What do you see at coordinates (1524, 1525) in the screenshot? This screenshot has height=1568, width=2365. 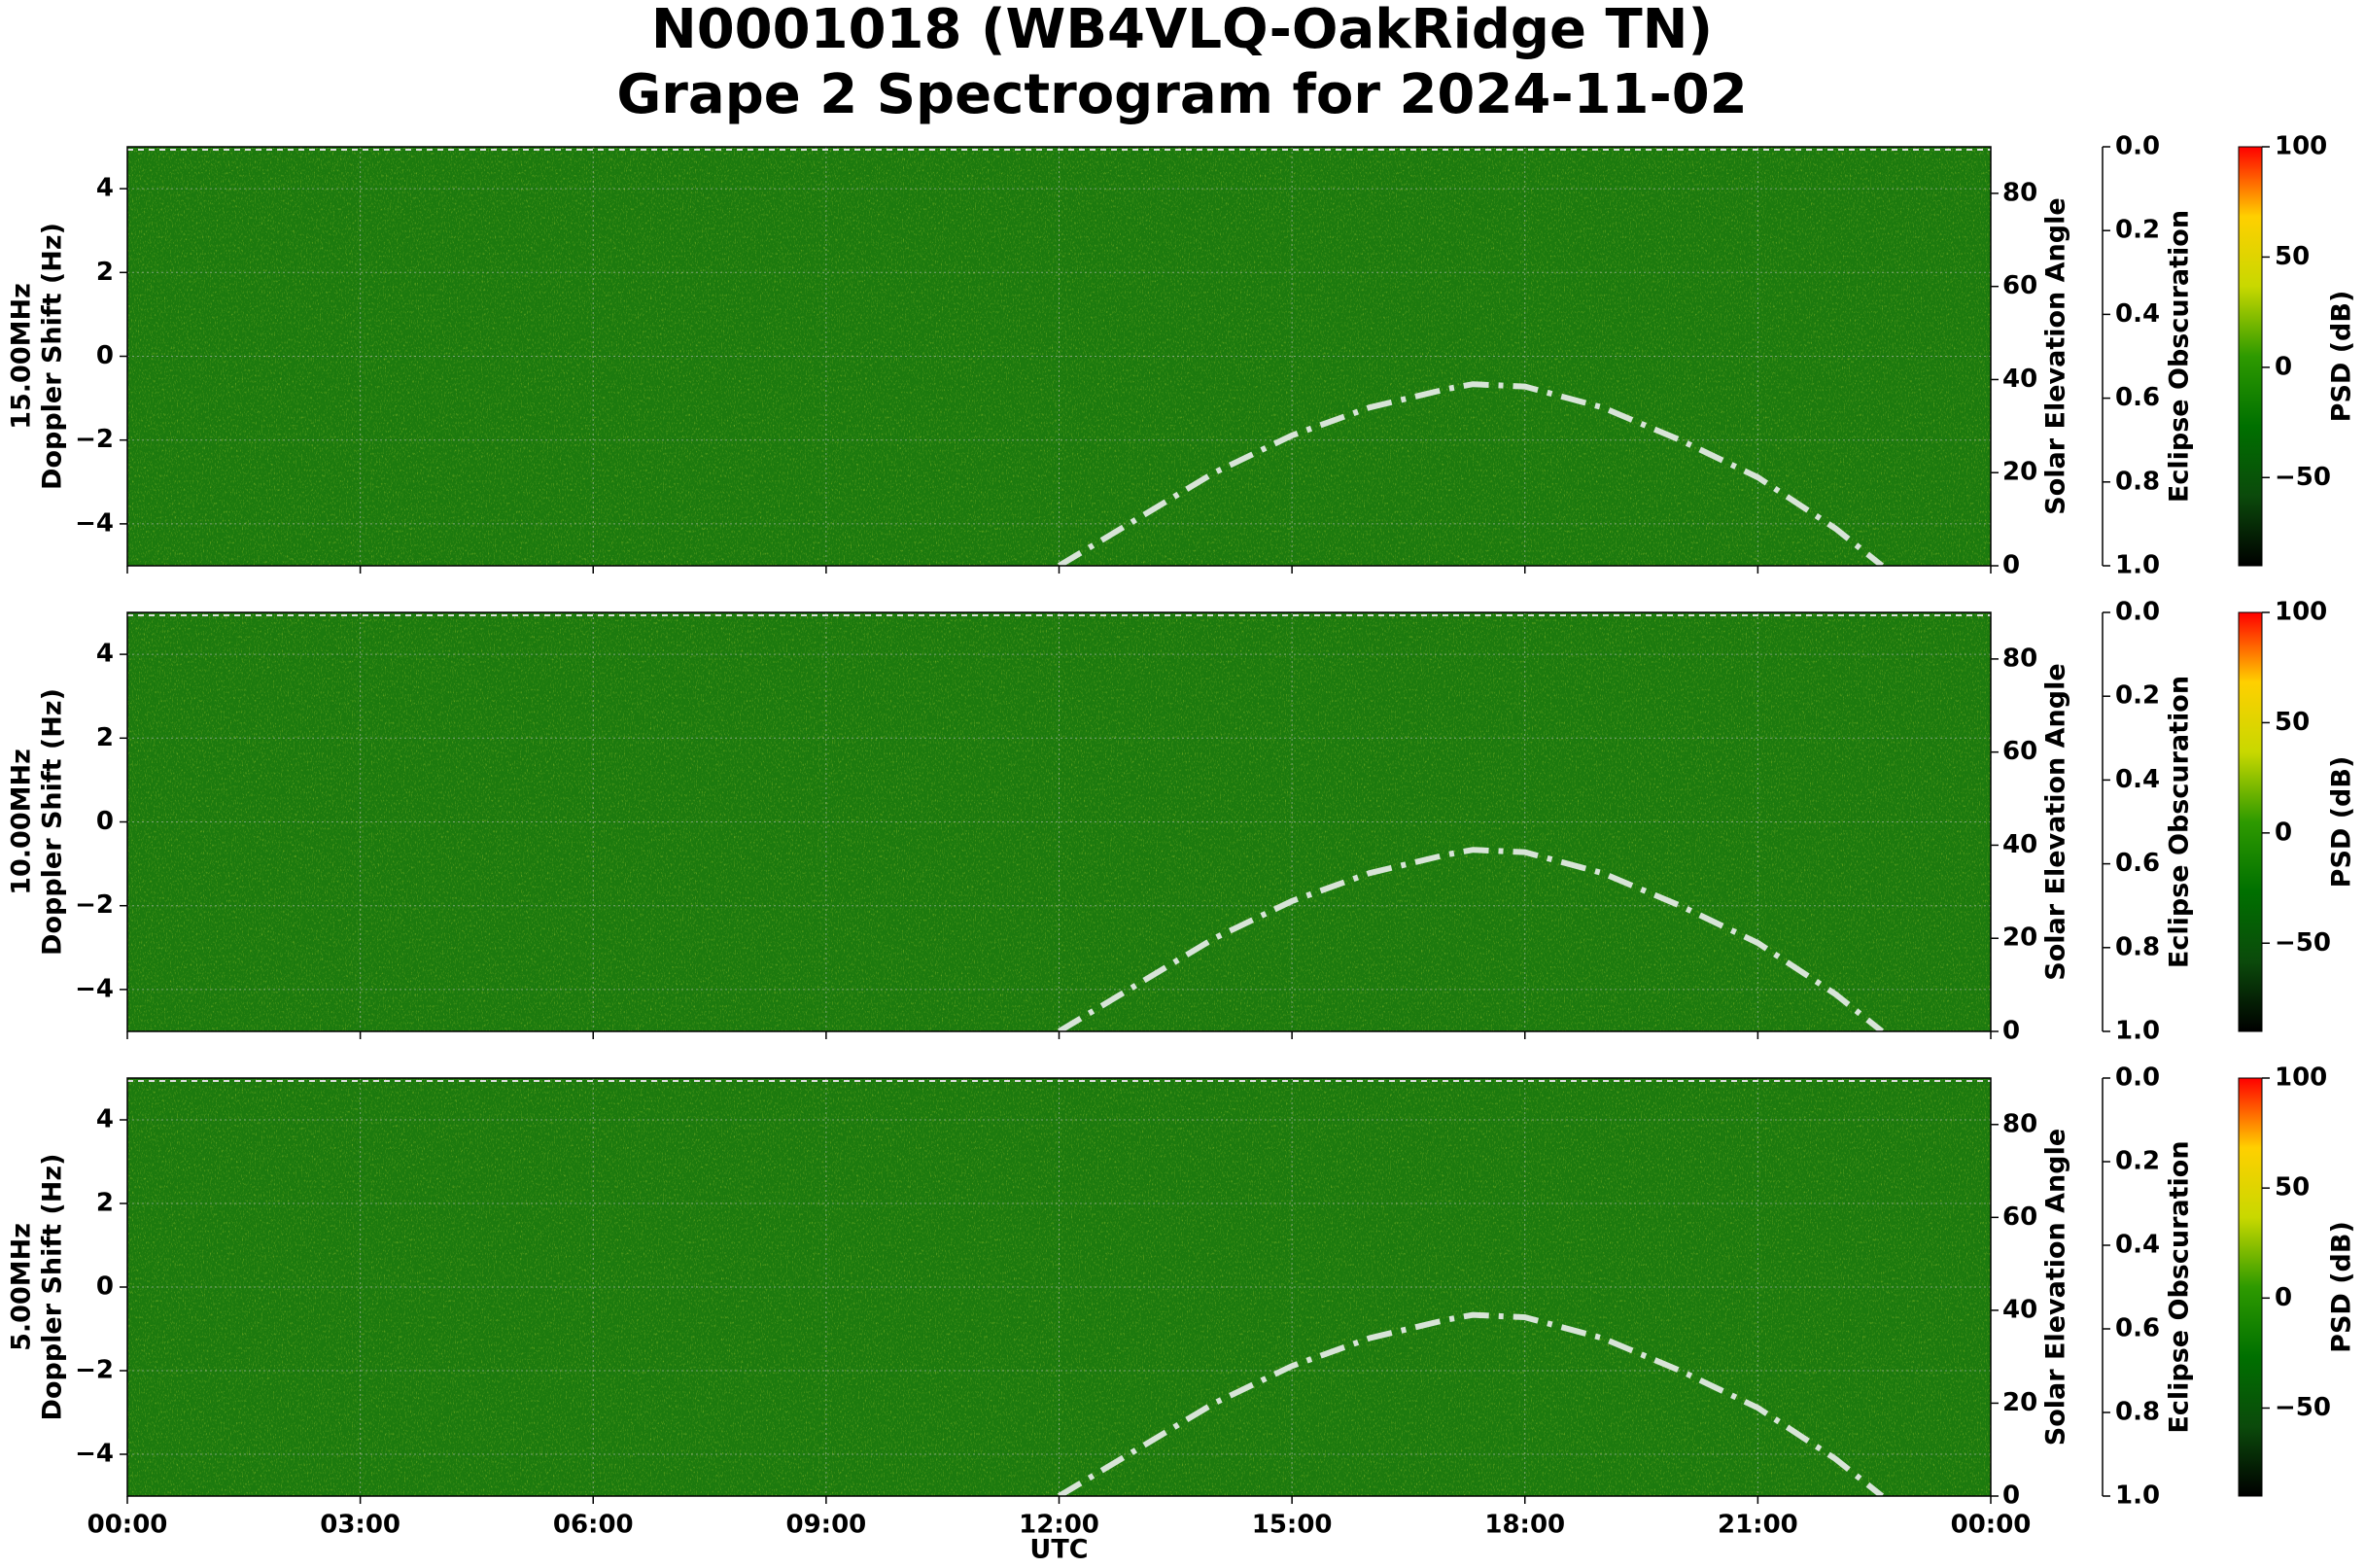 I see `x-tick-label: 18:00` at bounding box center [1524, 1525].